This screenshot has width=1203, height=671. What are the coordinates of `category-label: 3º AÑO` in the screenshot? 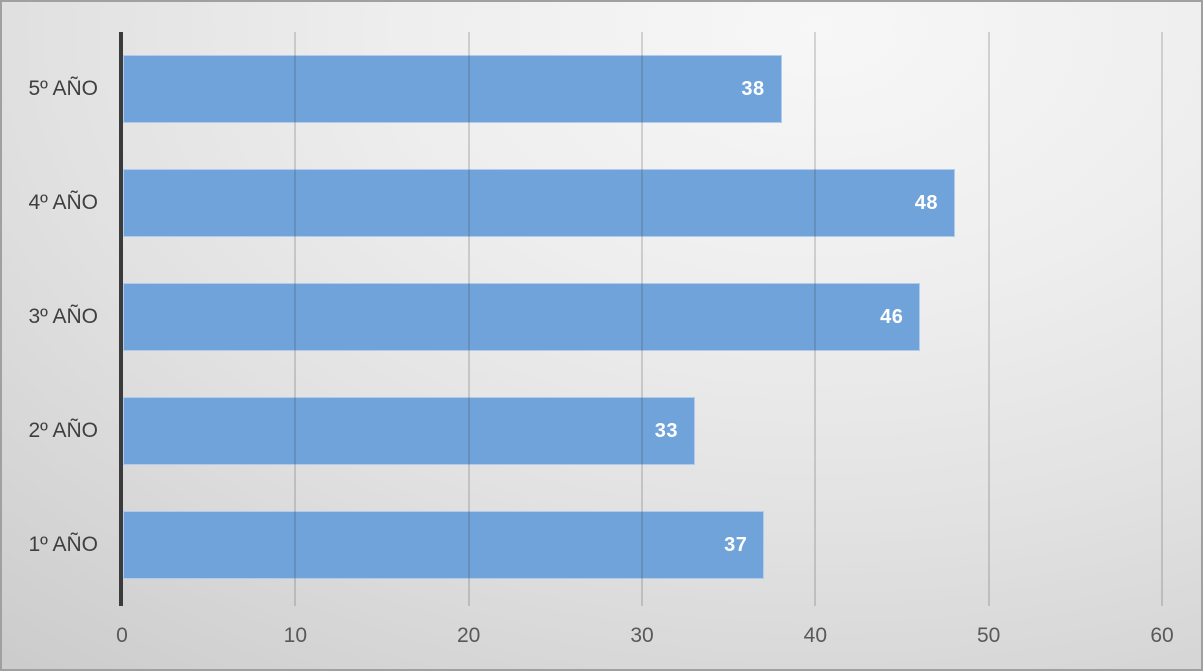 It's located at (63, 316).